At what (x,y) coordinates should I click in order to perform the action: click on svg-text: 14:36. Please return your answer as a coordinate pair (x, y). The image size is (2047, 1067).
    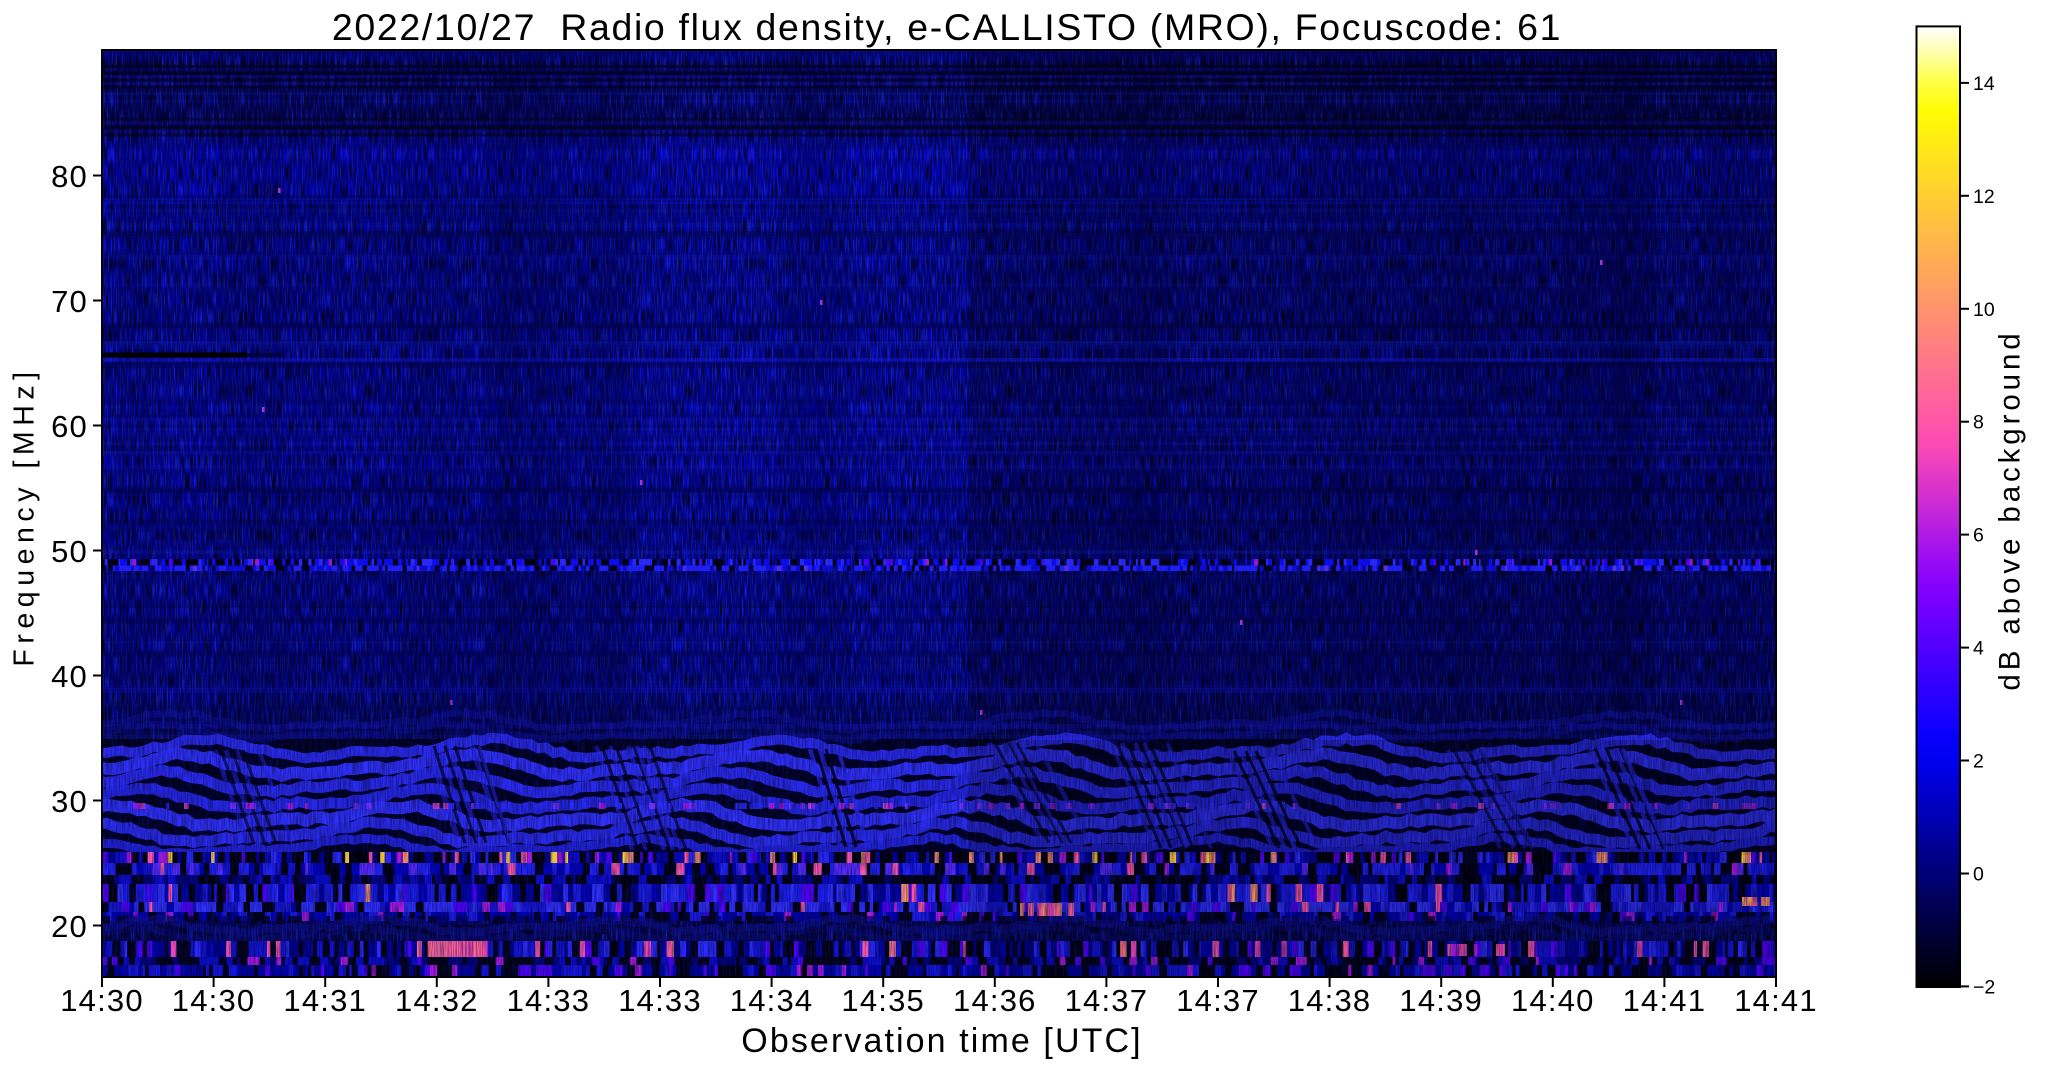
    Looking at the image, I should click on (995, 1000).